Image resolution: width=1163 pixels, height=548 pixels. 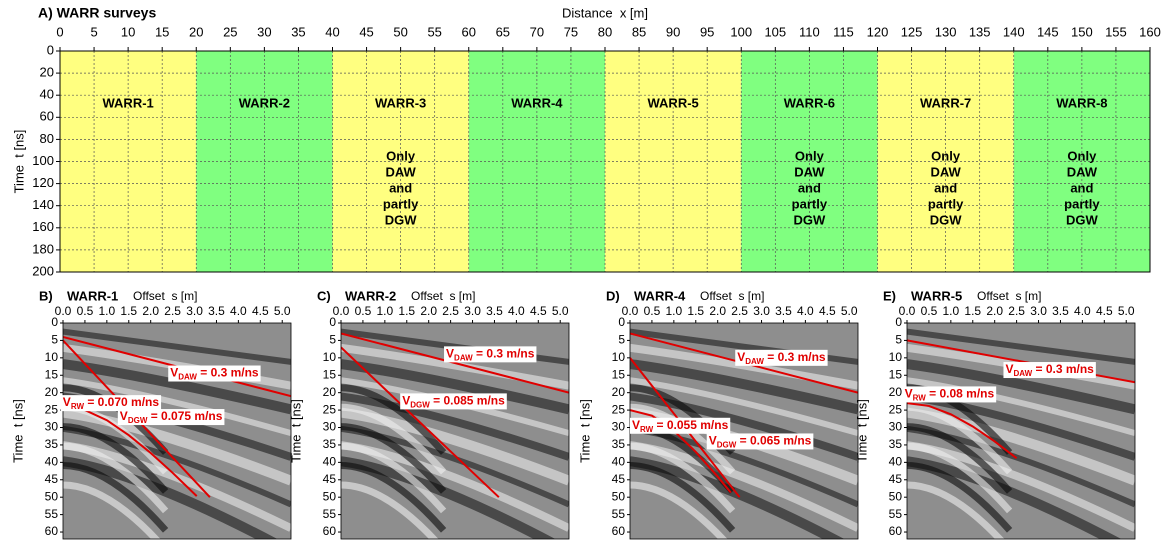 I want to click on x-axis-label: Distance x [m], so click(x=605, y=12).